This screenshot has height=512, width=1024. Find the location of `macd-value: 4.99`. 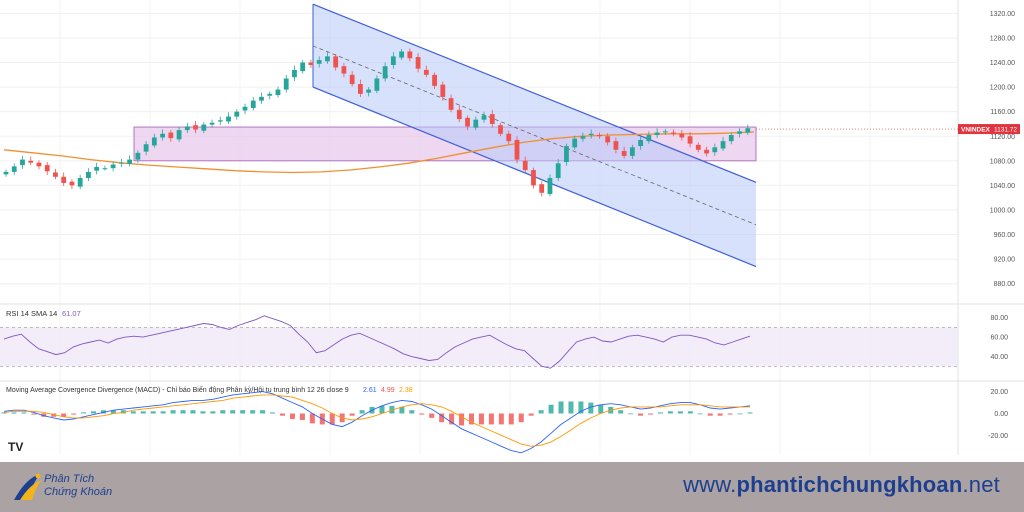

macd-value: 4.99 is located at coordinates (388, 390).